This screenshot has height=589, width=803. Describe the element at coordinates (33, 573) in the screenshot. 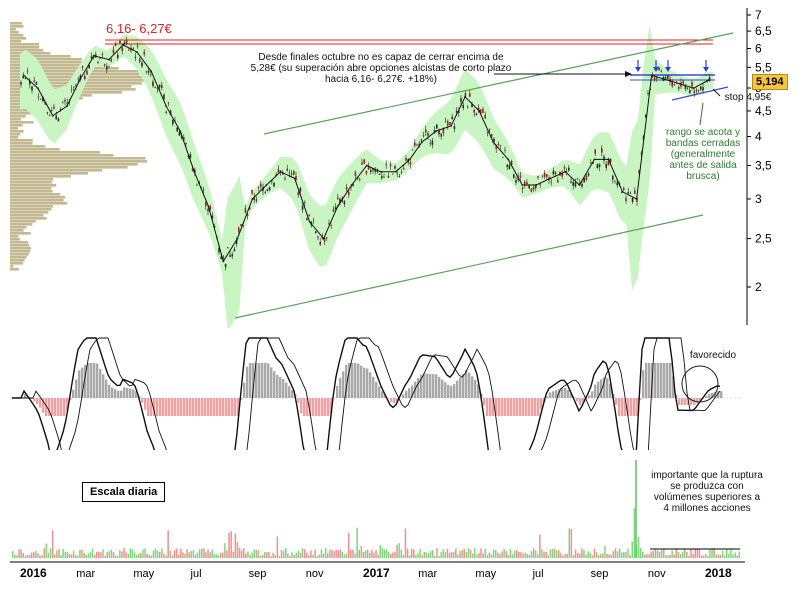

I see `time-tick-label: 2016` at that location.